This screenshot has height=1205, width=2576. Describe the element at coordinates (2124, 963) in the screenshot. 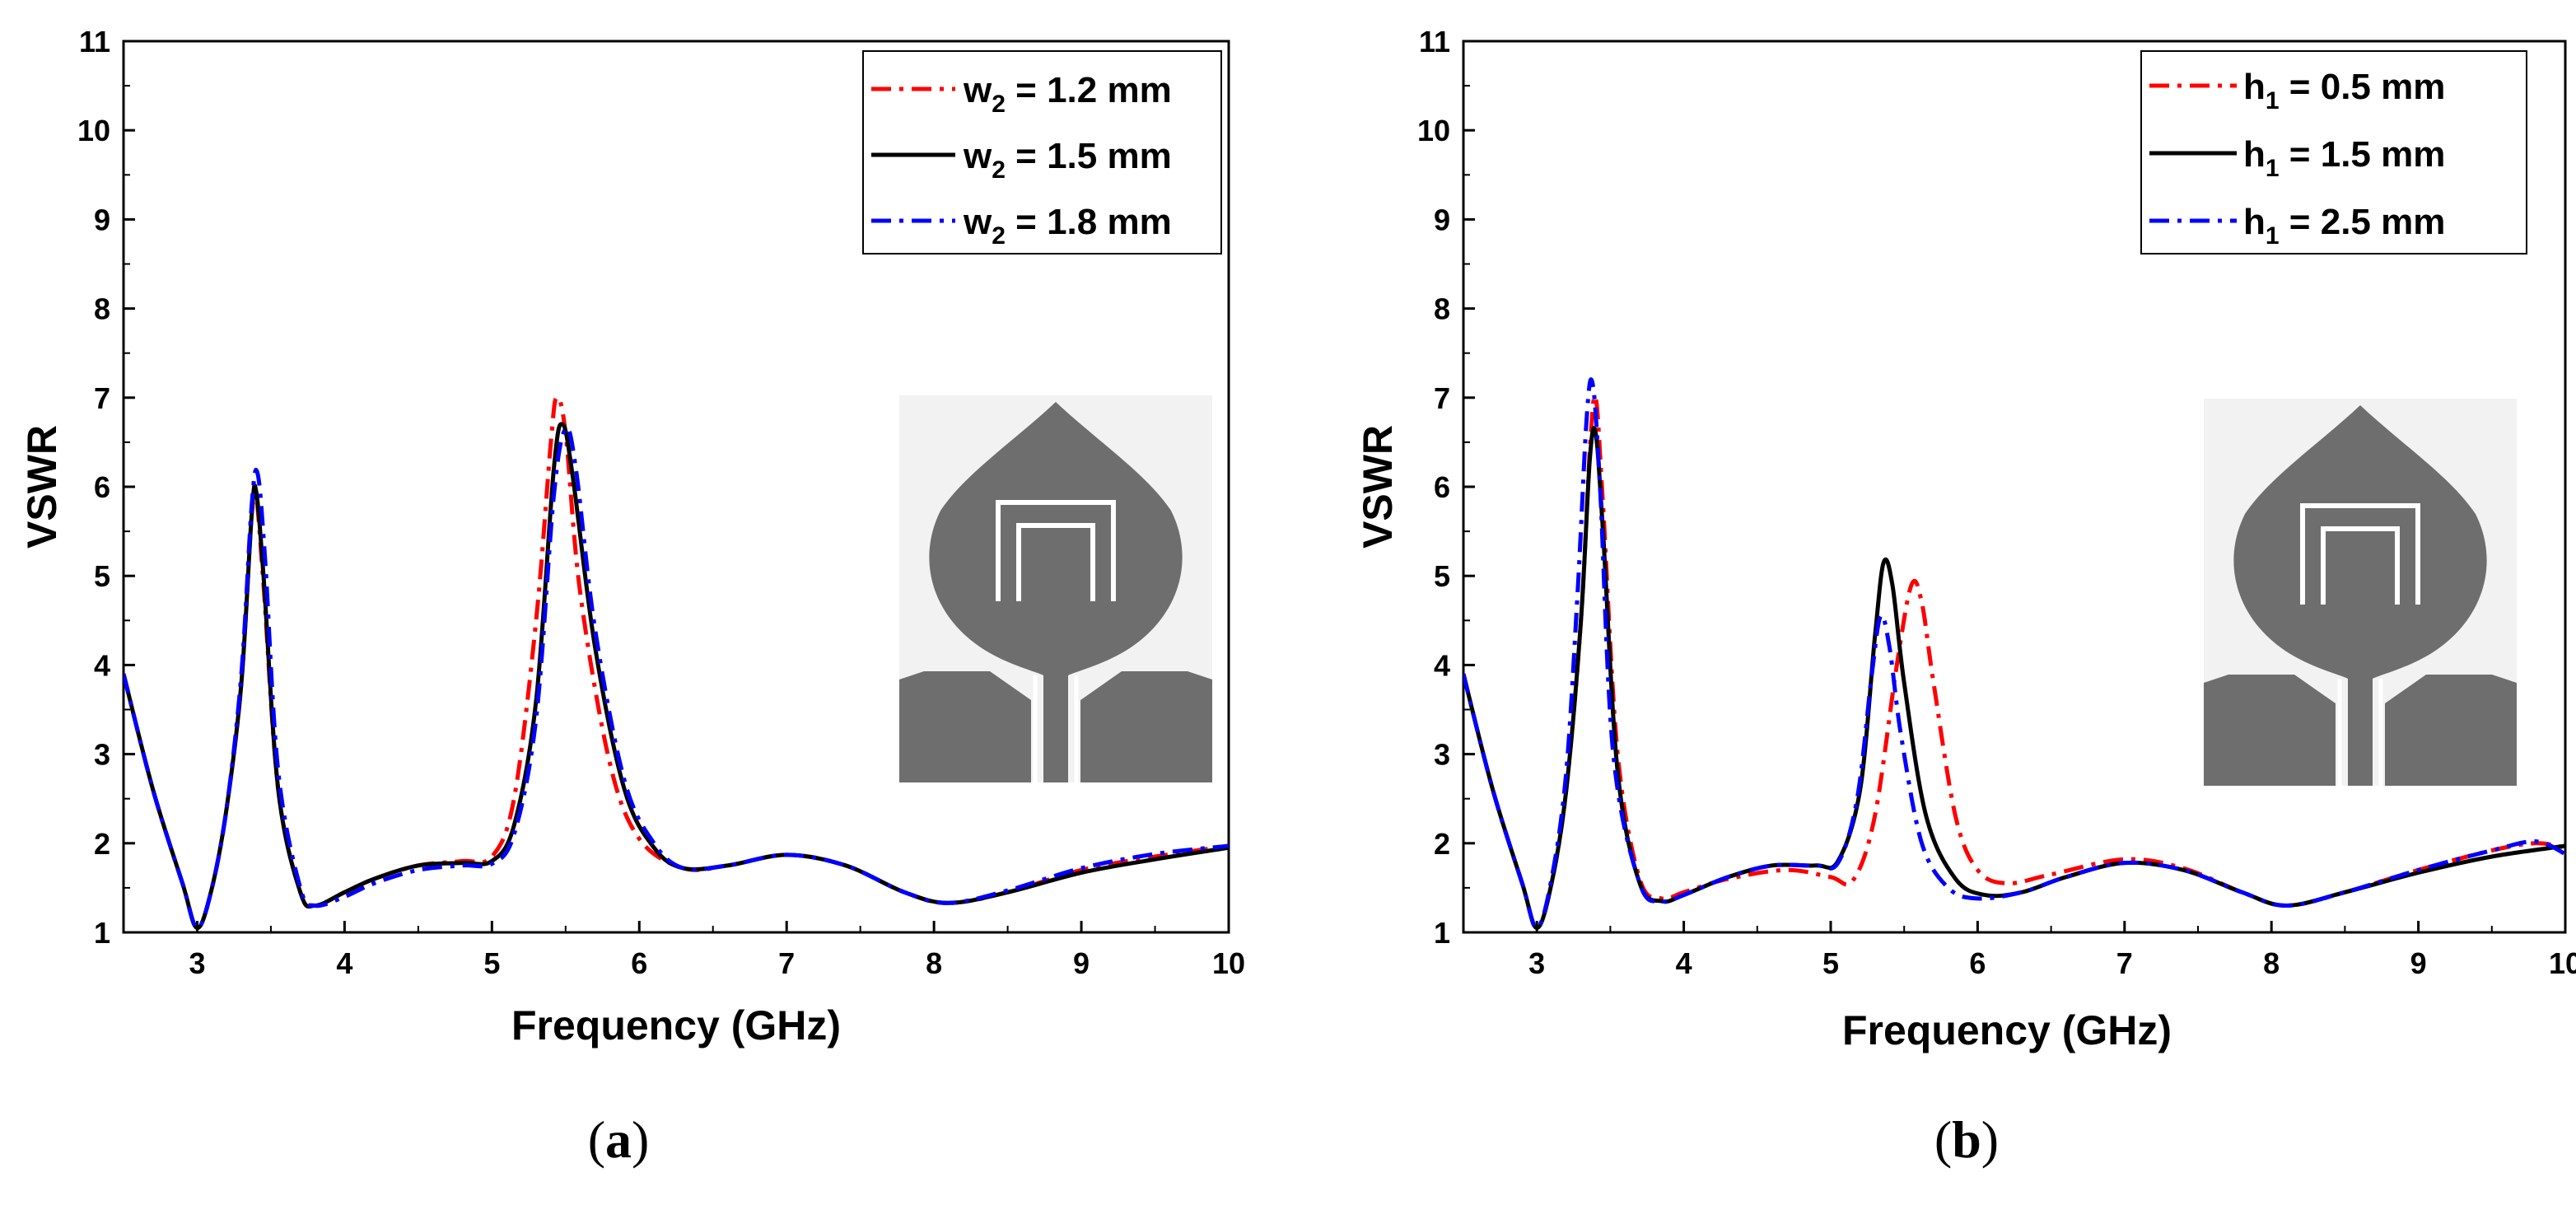

I see `x-tick-label-b-7: 7` at that location.